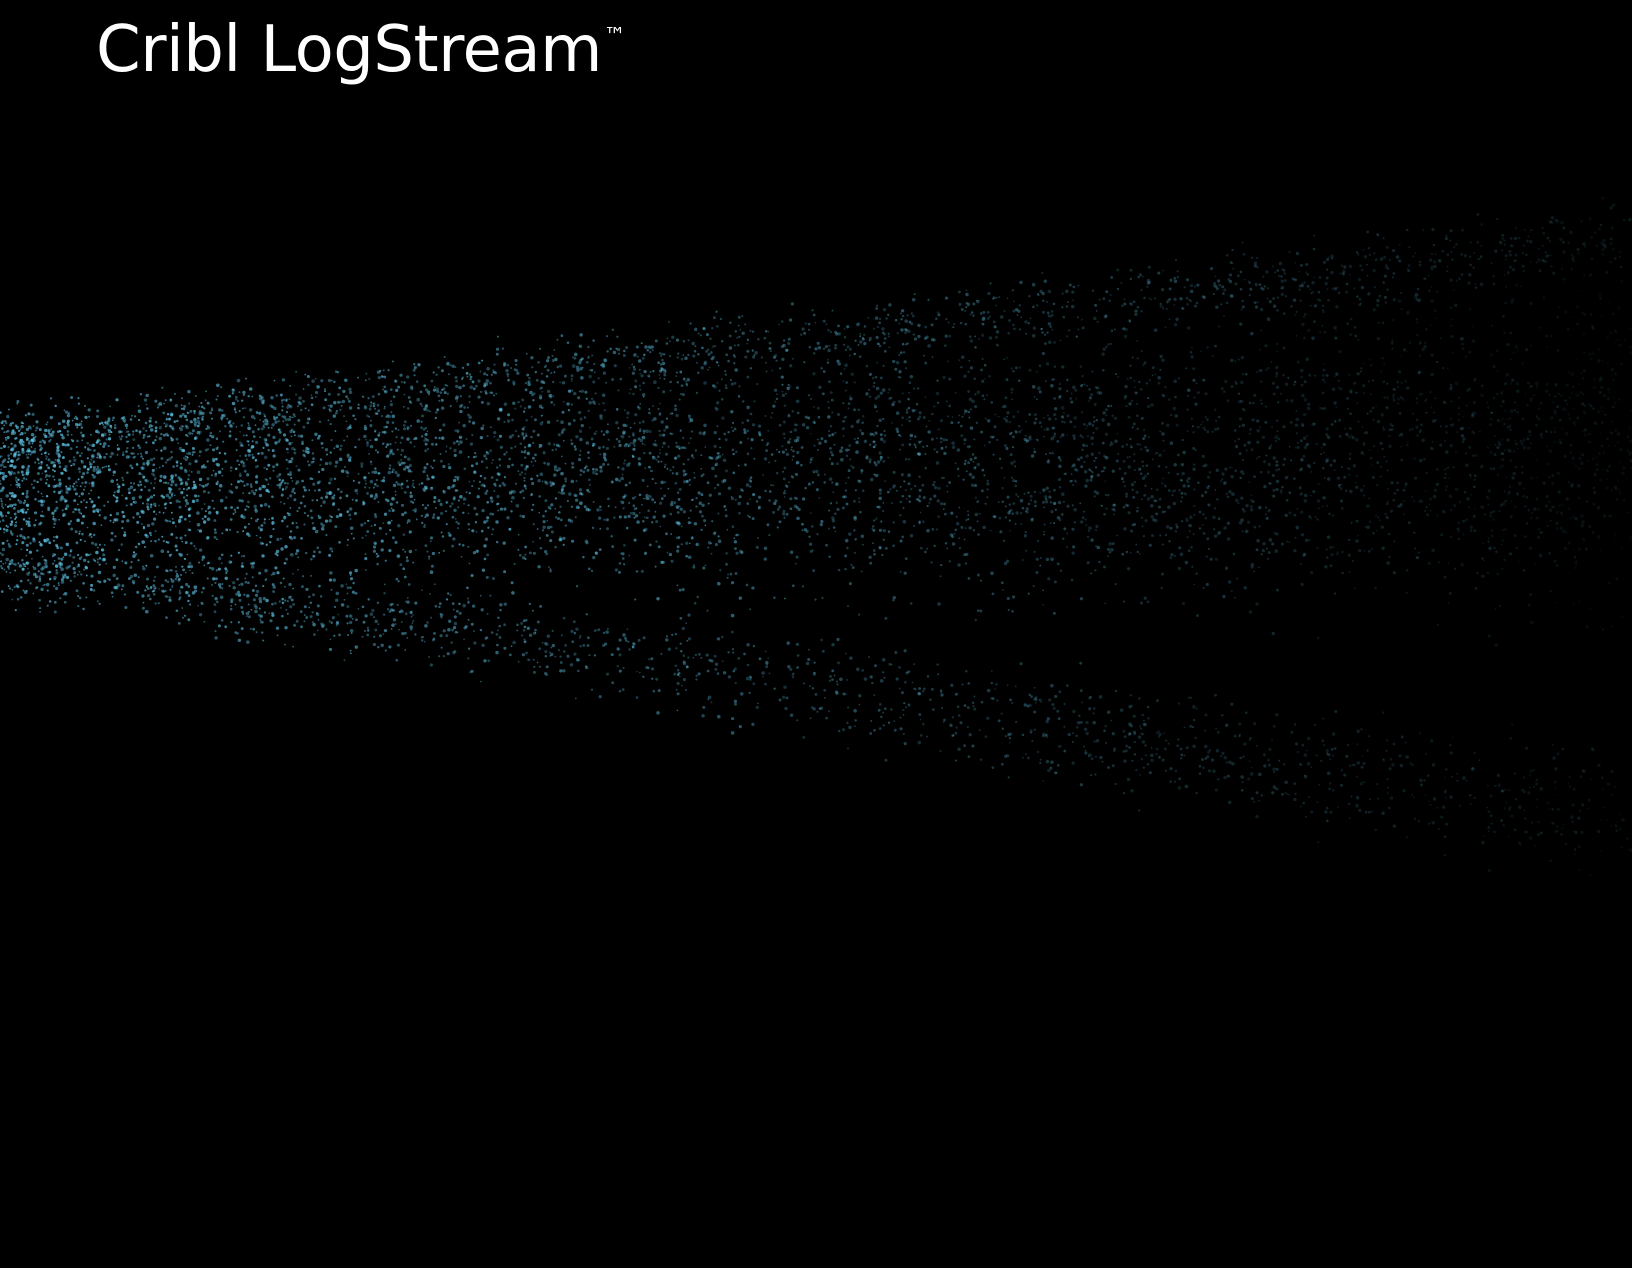  What do you see at coordinates (349, 50) in the screenshot?
I see `brand-name: Cribl LogStream` at bounding box center [349, 50].